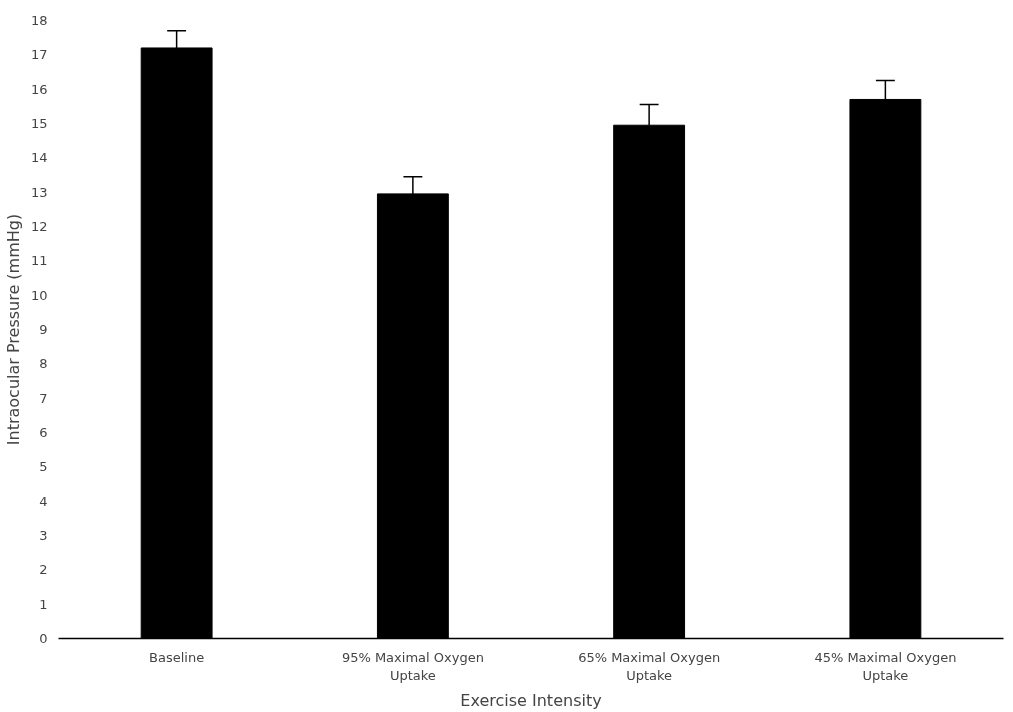 The height and width of the screenshot is (712, 1013). Describe the element at coordinates (43, 501) in the screenshot. I see `y-tick-label: 4` at that location.